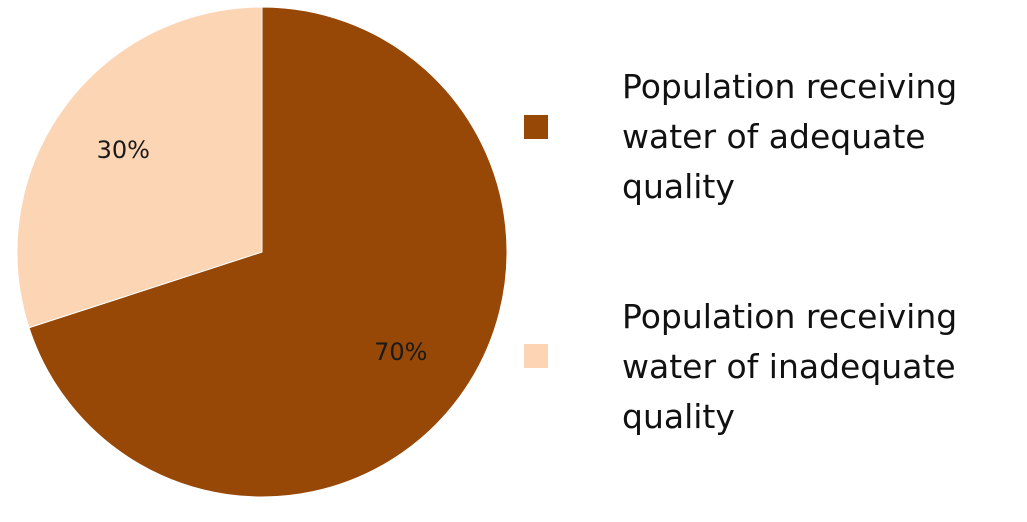  I want to click on legend-swatch-adequate, so click(536, 127).